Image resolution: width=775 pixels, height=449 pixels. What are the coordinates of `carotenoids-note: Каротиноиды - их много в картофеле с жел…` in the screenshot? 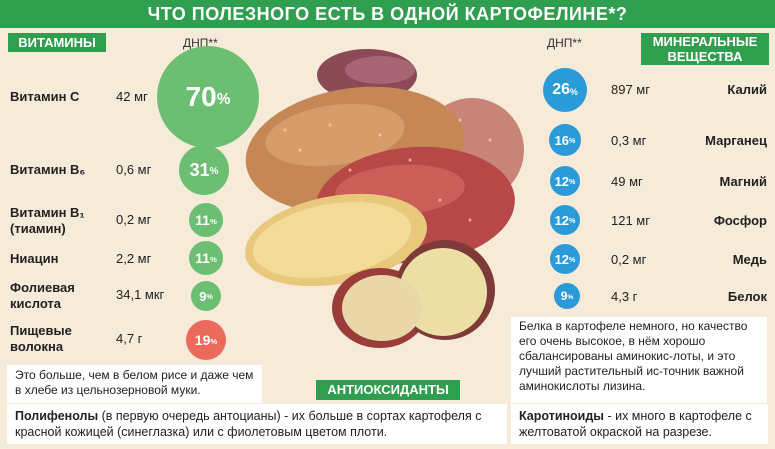 It's located at (639, 424).